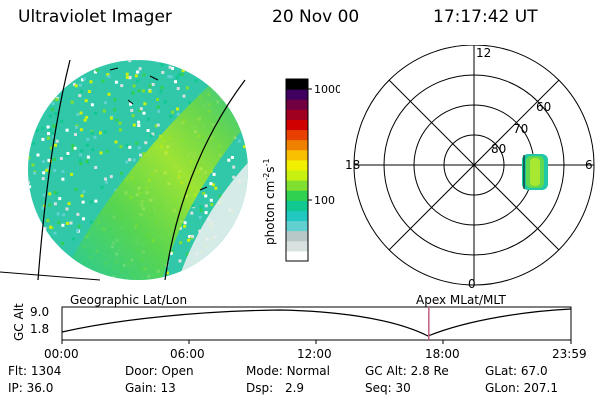 The height and width of the screenshot is (400, 600). What do you see at coordinates (316, 17) in the screenshot?
I see `image-date: 20 Nov 00` at bounding box center [316, 17].